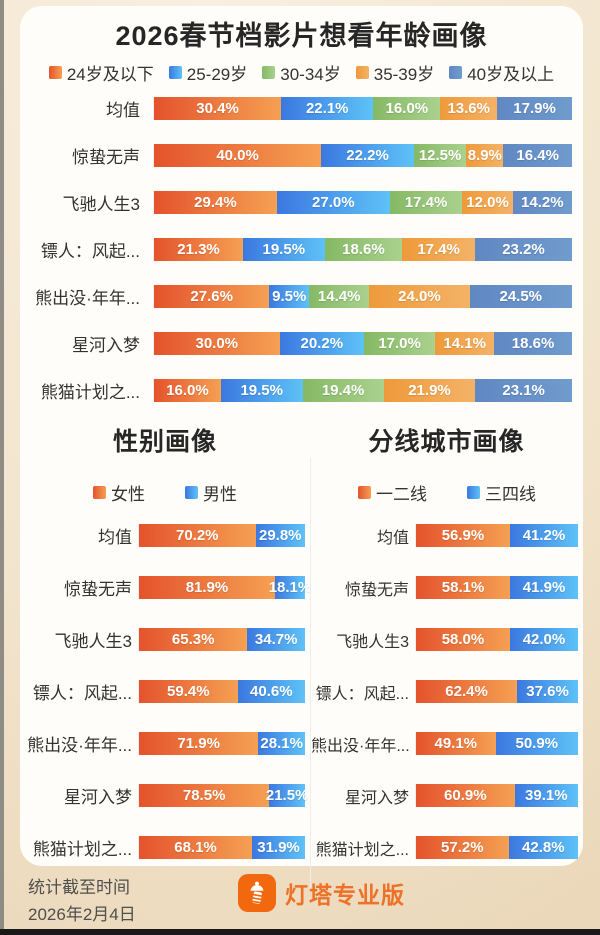 Image resolution: width=600 pixels, height=935 pixels. I want to click on chart-row: 镖人：风起... 59.4% 40.6%, so click(165, 691).